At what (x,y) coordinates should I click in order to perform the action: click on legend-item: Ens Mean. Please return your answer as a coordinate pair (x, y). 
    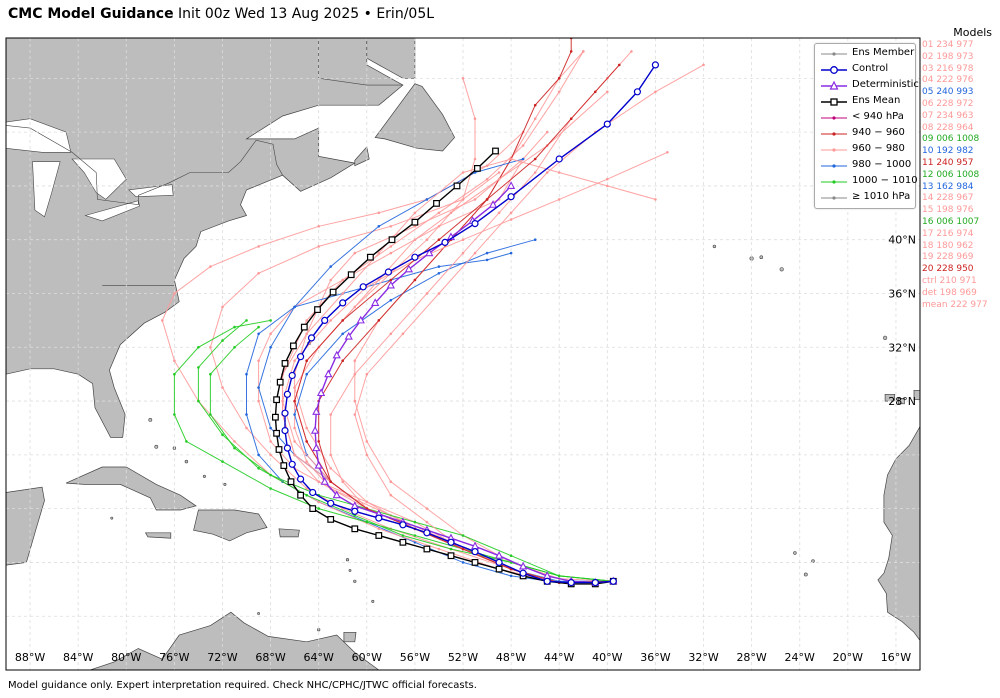
    Looking at the image, I should click on (867, 102).